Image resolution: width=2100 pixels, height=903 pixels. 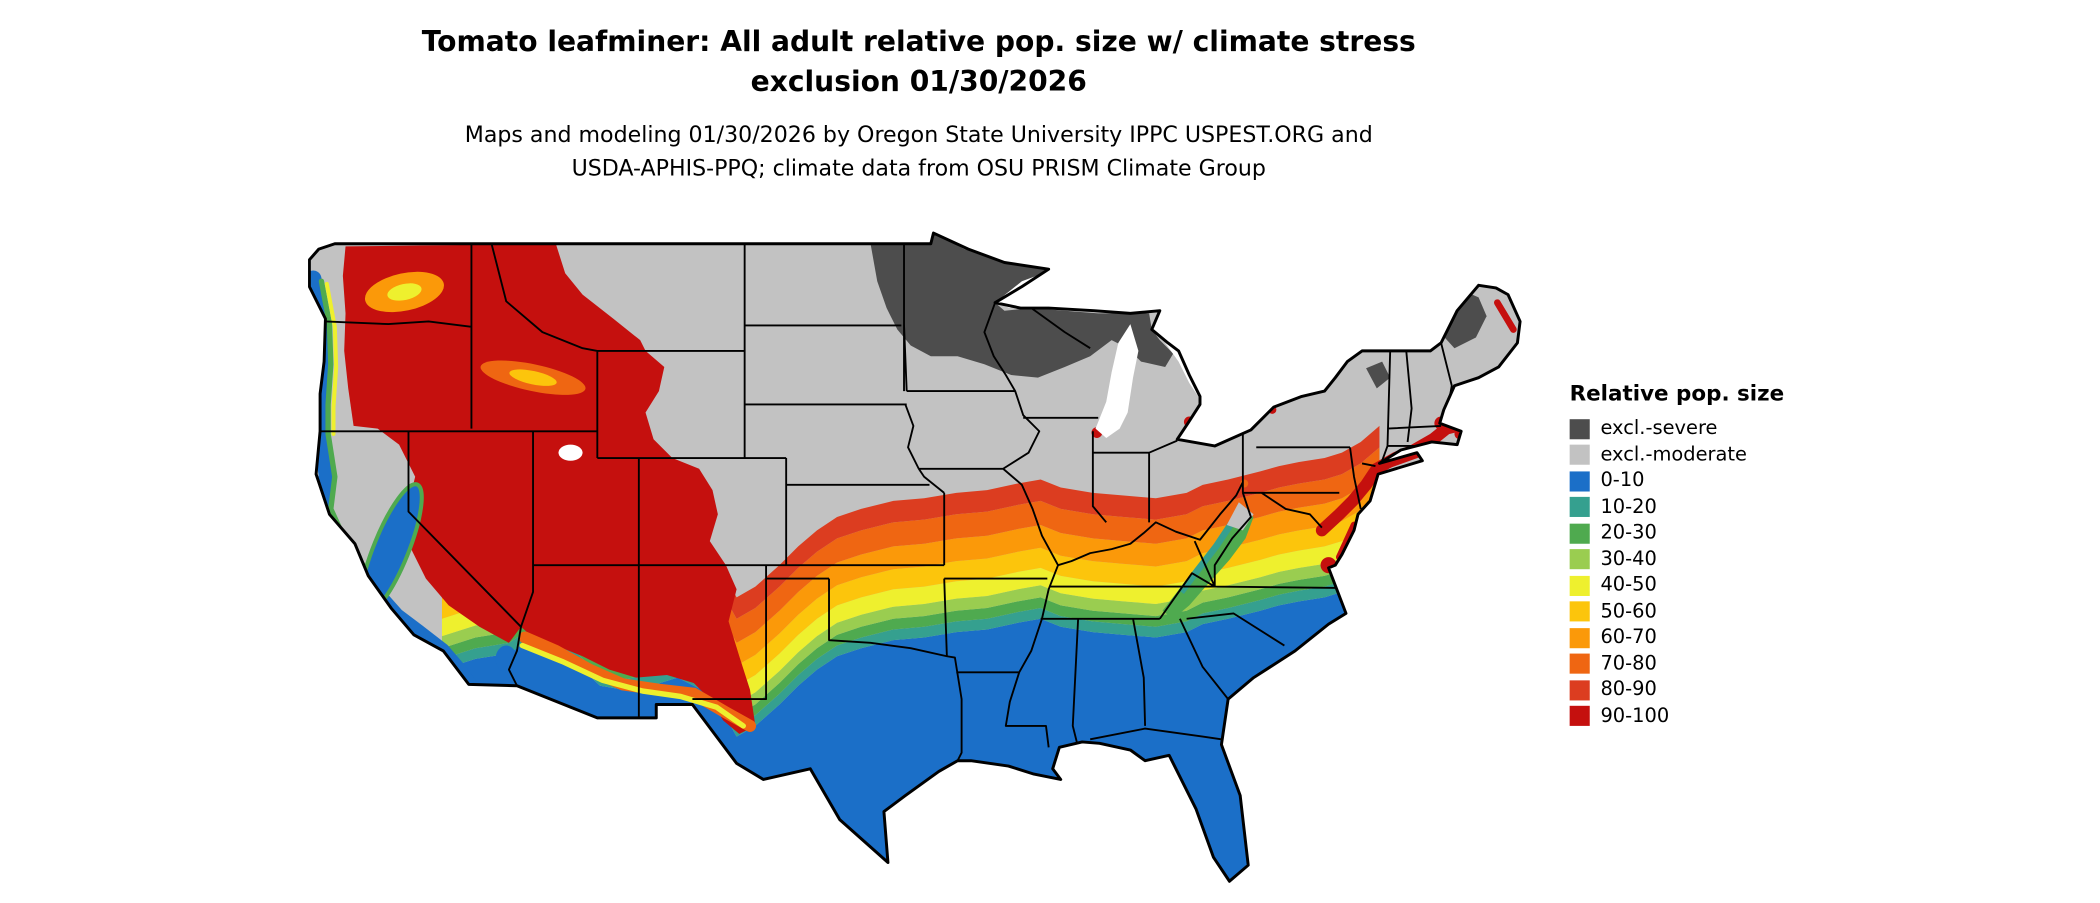 What do you see at coordinates (1676, 481) in the screenshot?
I see `legend-item: 0-10` at bounding box center [1676, 481].